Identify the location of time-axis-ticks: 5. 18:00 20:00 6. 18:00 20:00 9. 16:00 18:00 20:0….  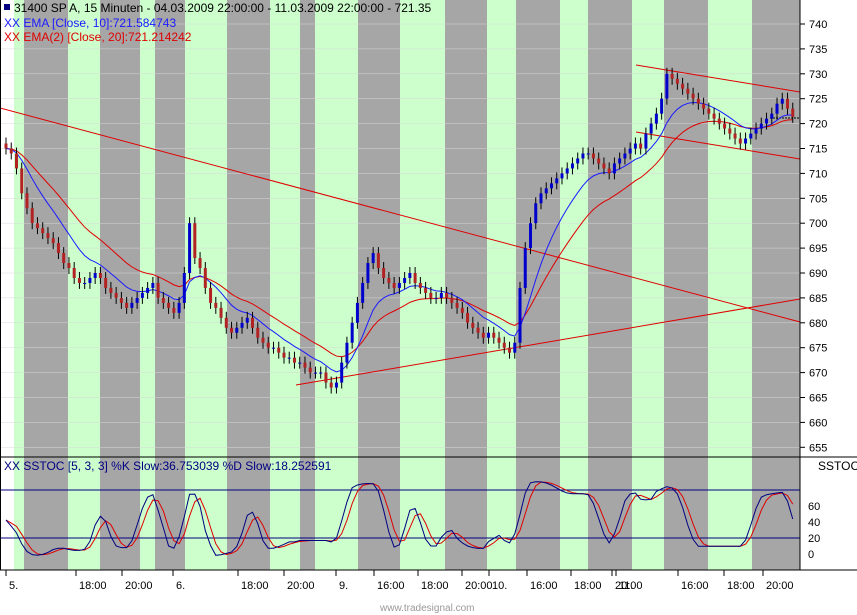
(399, 581).